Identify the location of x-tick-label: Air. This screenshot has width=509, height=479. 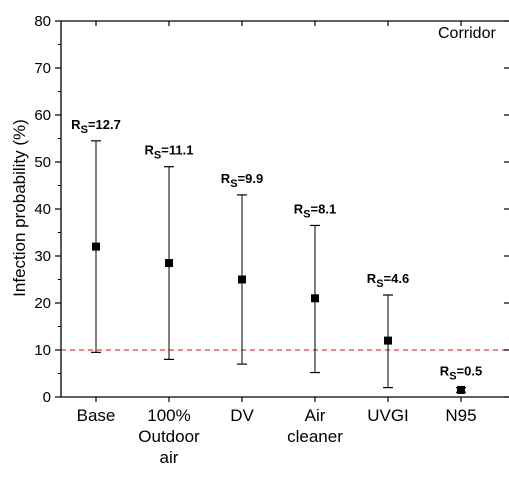
(315, 415).